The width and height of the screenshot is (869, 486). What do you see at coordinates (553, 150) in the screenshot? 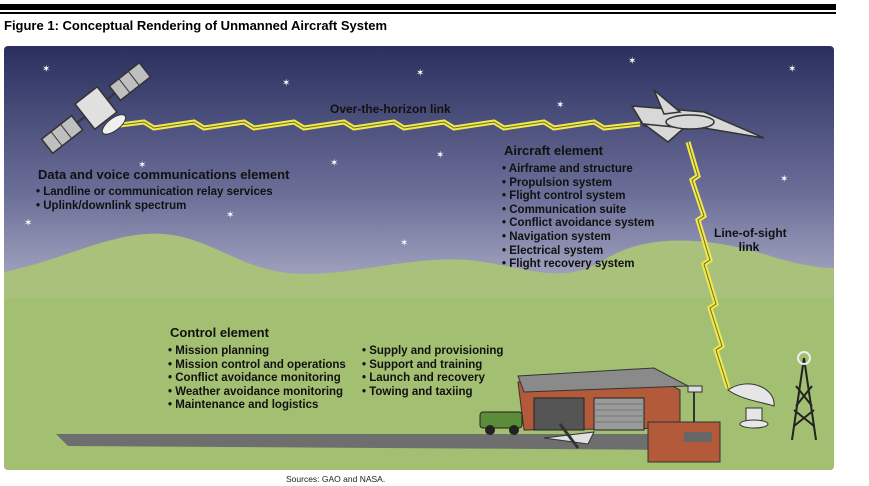
I see `aircraft-heading: Aircraft element` at bounding box center [553, 150].